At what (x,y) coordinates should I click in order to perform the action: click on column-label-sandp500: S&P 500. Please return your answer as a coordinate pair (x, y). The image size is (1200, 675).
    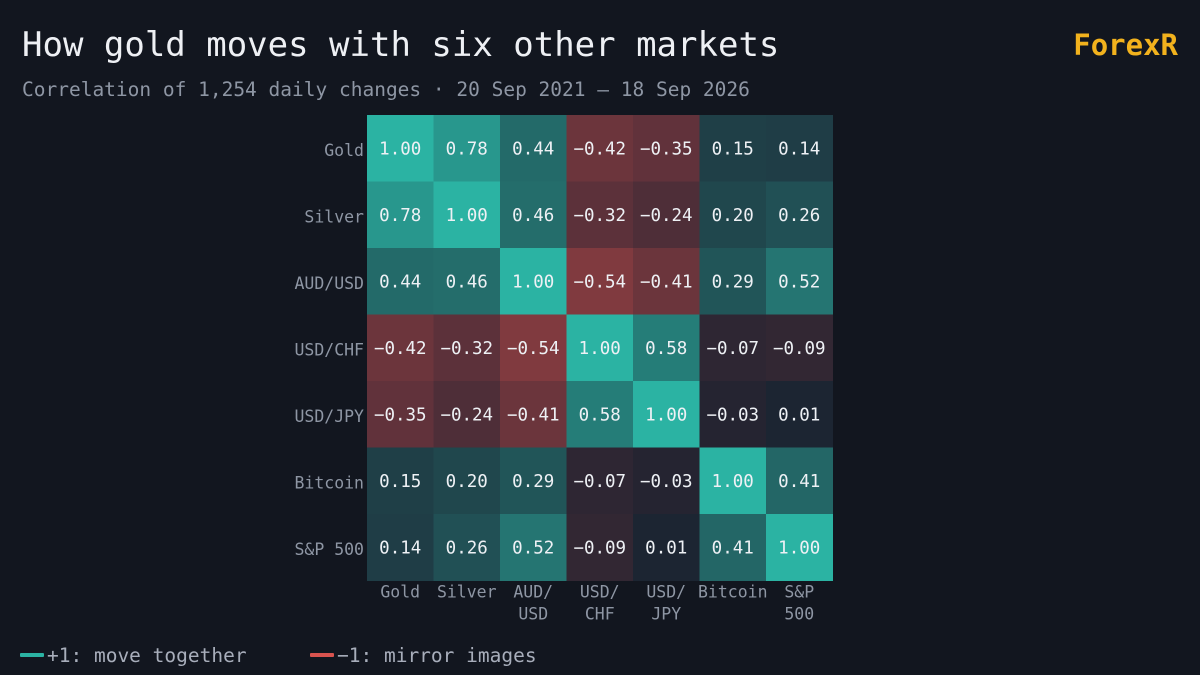
    Looking at the image, I should click on (799, 603).